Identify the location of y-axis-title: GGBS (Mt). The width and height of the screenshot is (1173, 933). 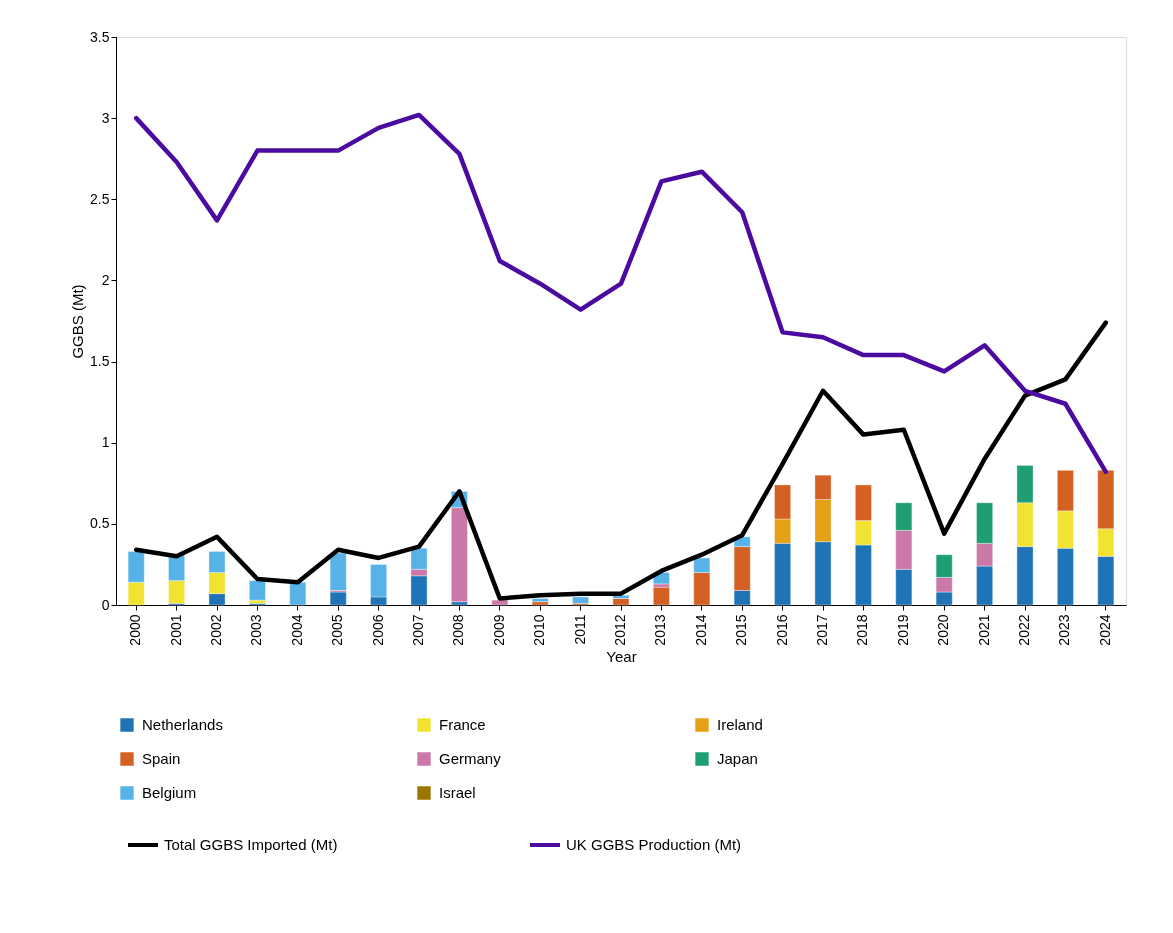
(78, 321).